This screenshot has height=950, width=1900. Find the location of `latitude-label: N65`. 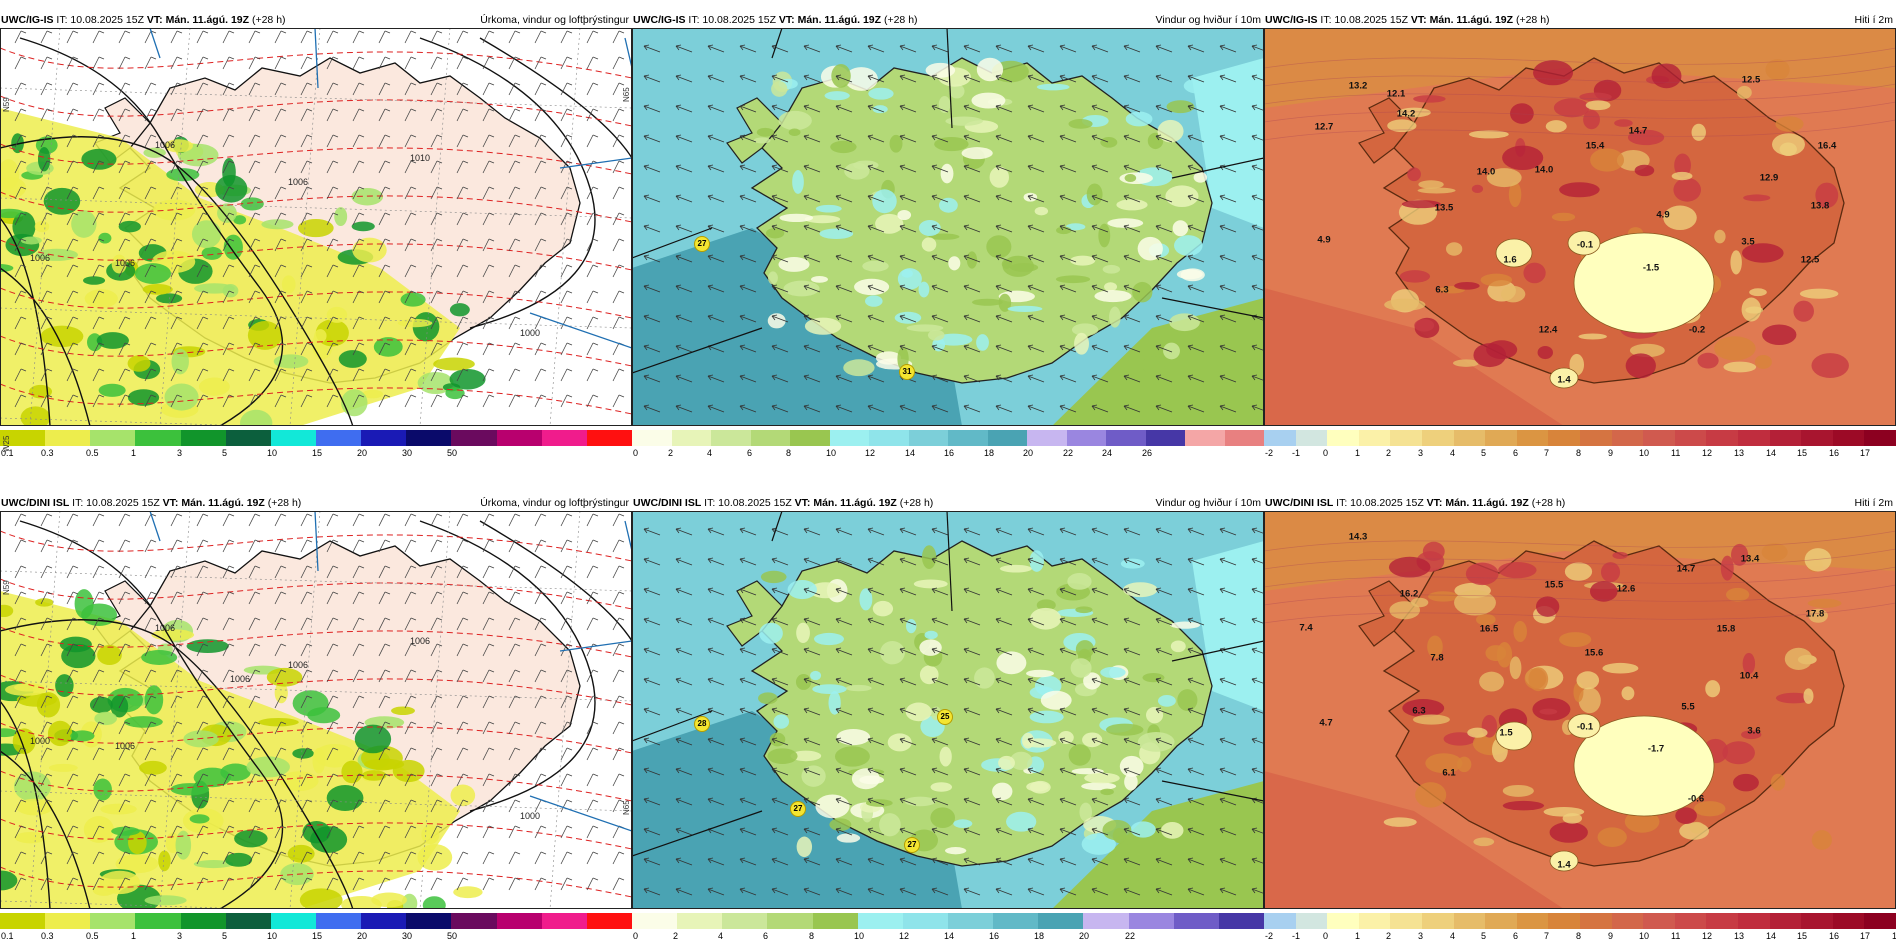

latitude-label: N65 is located at coordinates (626, 807).